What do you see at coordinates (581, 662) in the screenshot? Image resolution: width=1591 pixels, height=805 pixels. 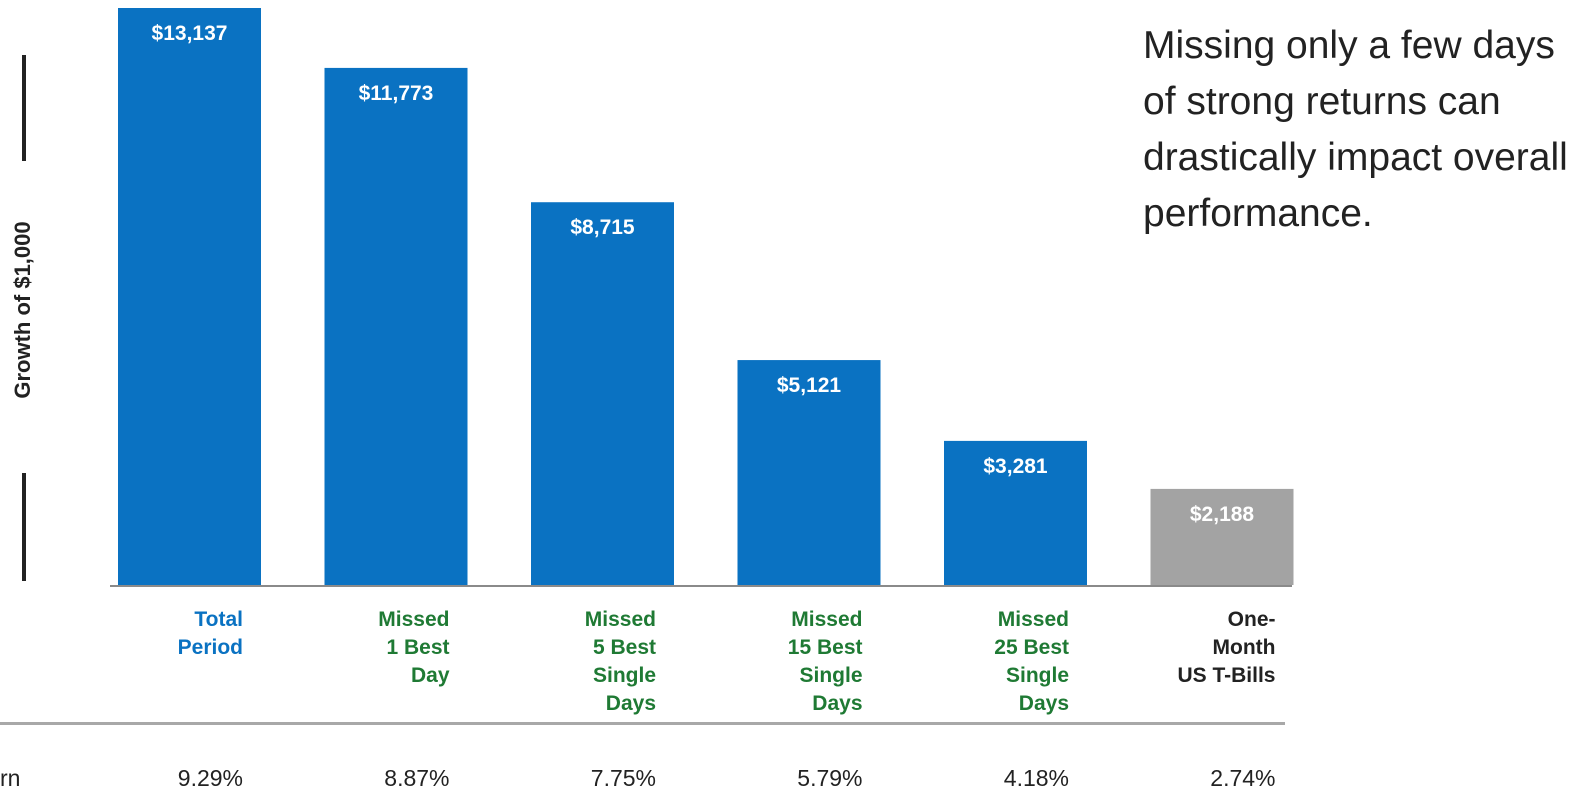 I see `category-label-2: Missed 5 Best Single Days` at bounding box center [581, 662].